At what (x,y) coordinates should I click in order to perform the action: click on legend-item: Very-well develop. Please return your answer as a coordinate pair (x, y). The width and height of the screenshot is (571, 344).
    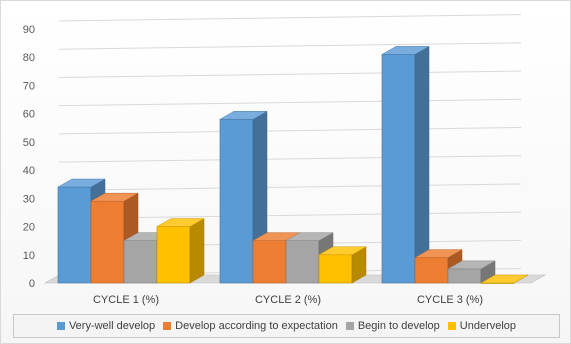
    Looking at the image, I should click on (106, 326).